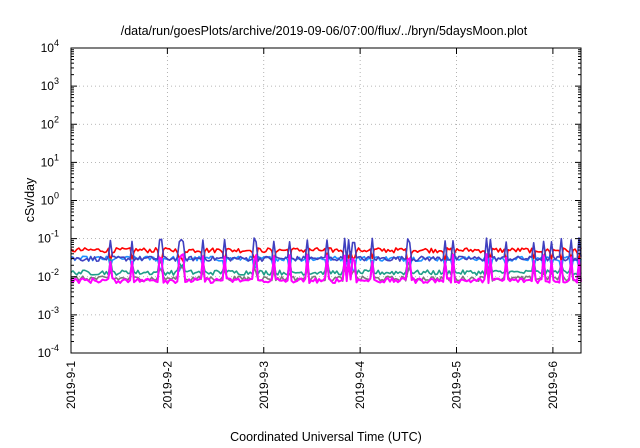 Image resolution: width=640 pixels, height=448 pixels. I want to click on x-tick-label: 2019-9-3, so click(264, 385).